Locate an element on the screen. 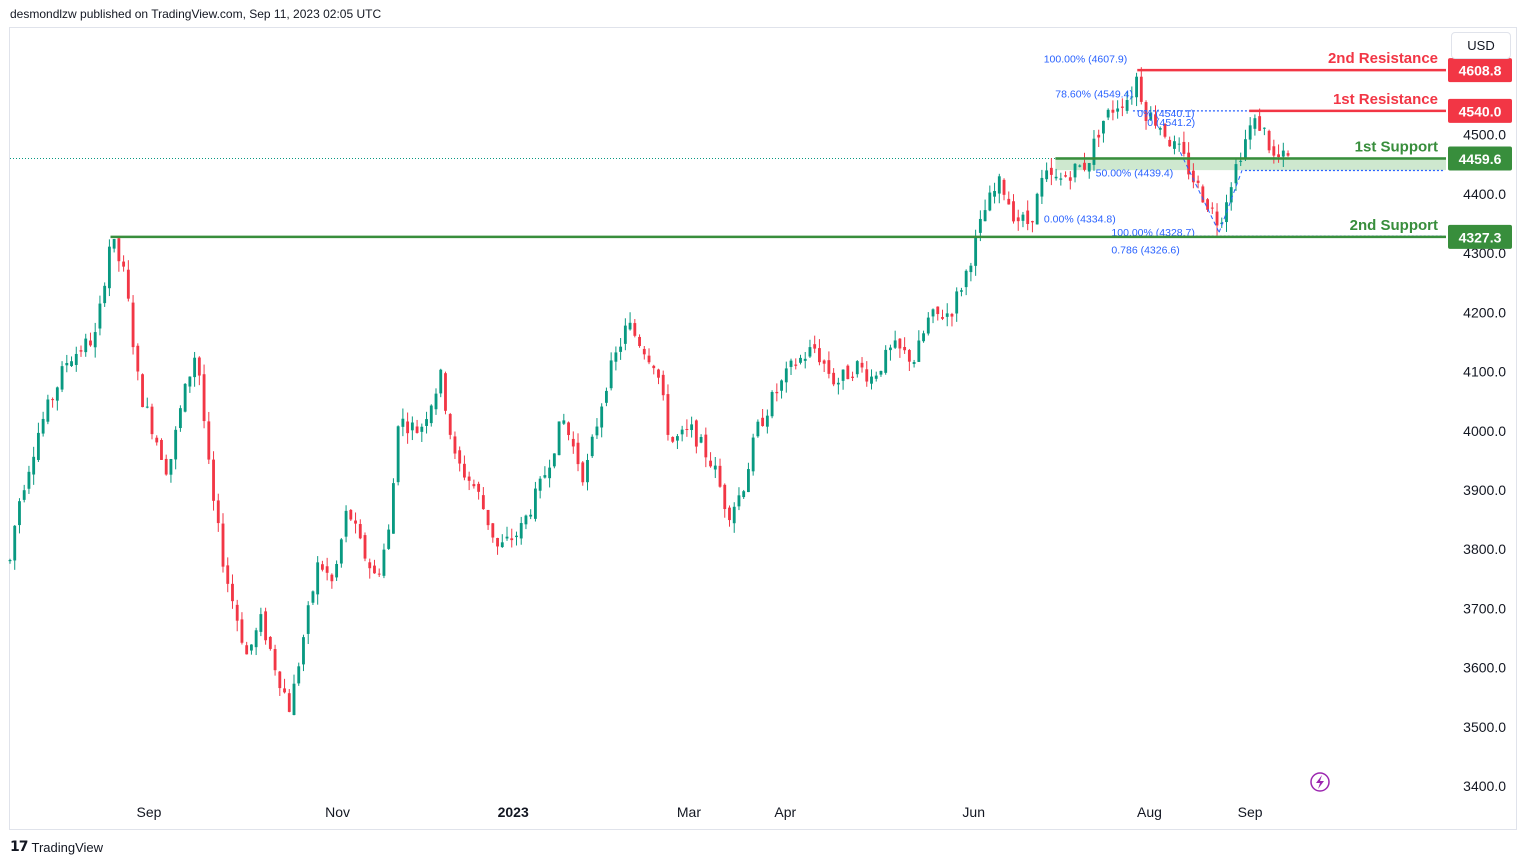 This screenshot has height=865, width=1527. price-badge-text: 4608.8 is located at coordinates (1480, 71).